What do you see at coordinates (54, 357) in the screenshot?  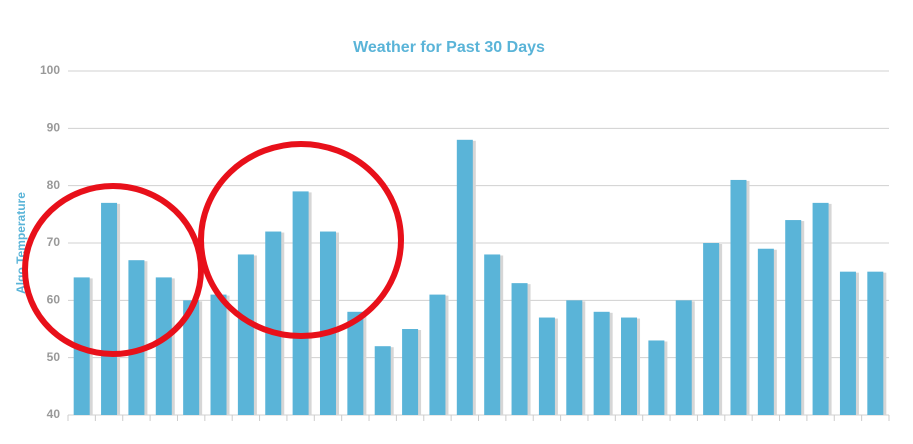 I see `y-tick-label: 50` at bounding box center [54, 357].